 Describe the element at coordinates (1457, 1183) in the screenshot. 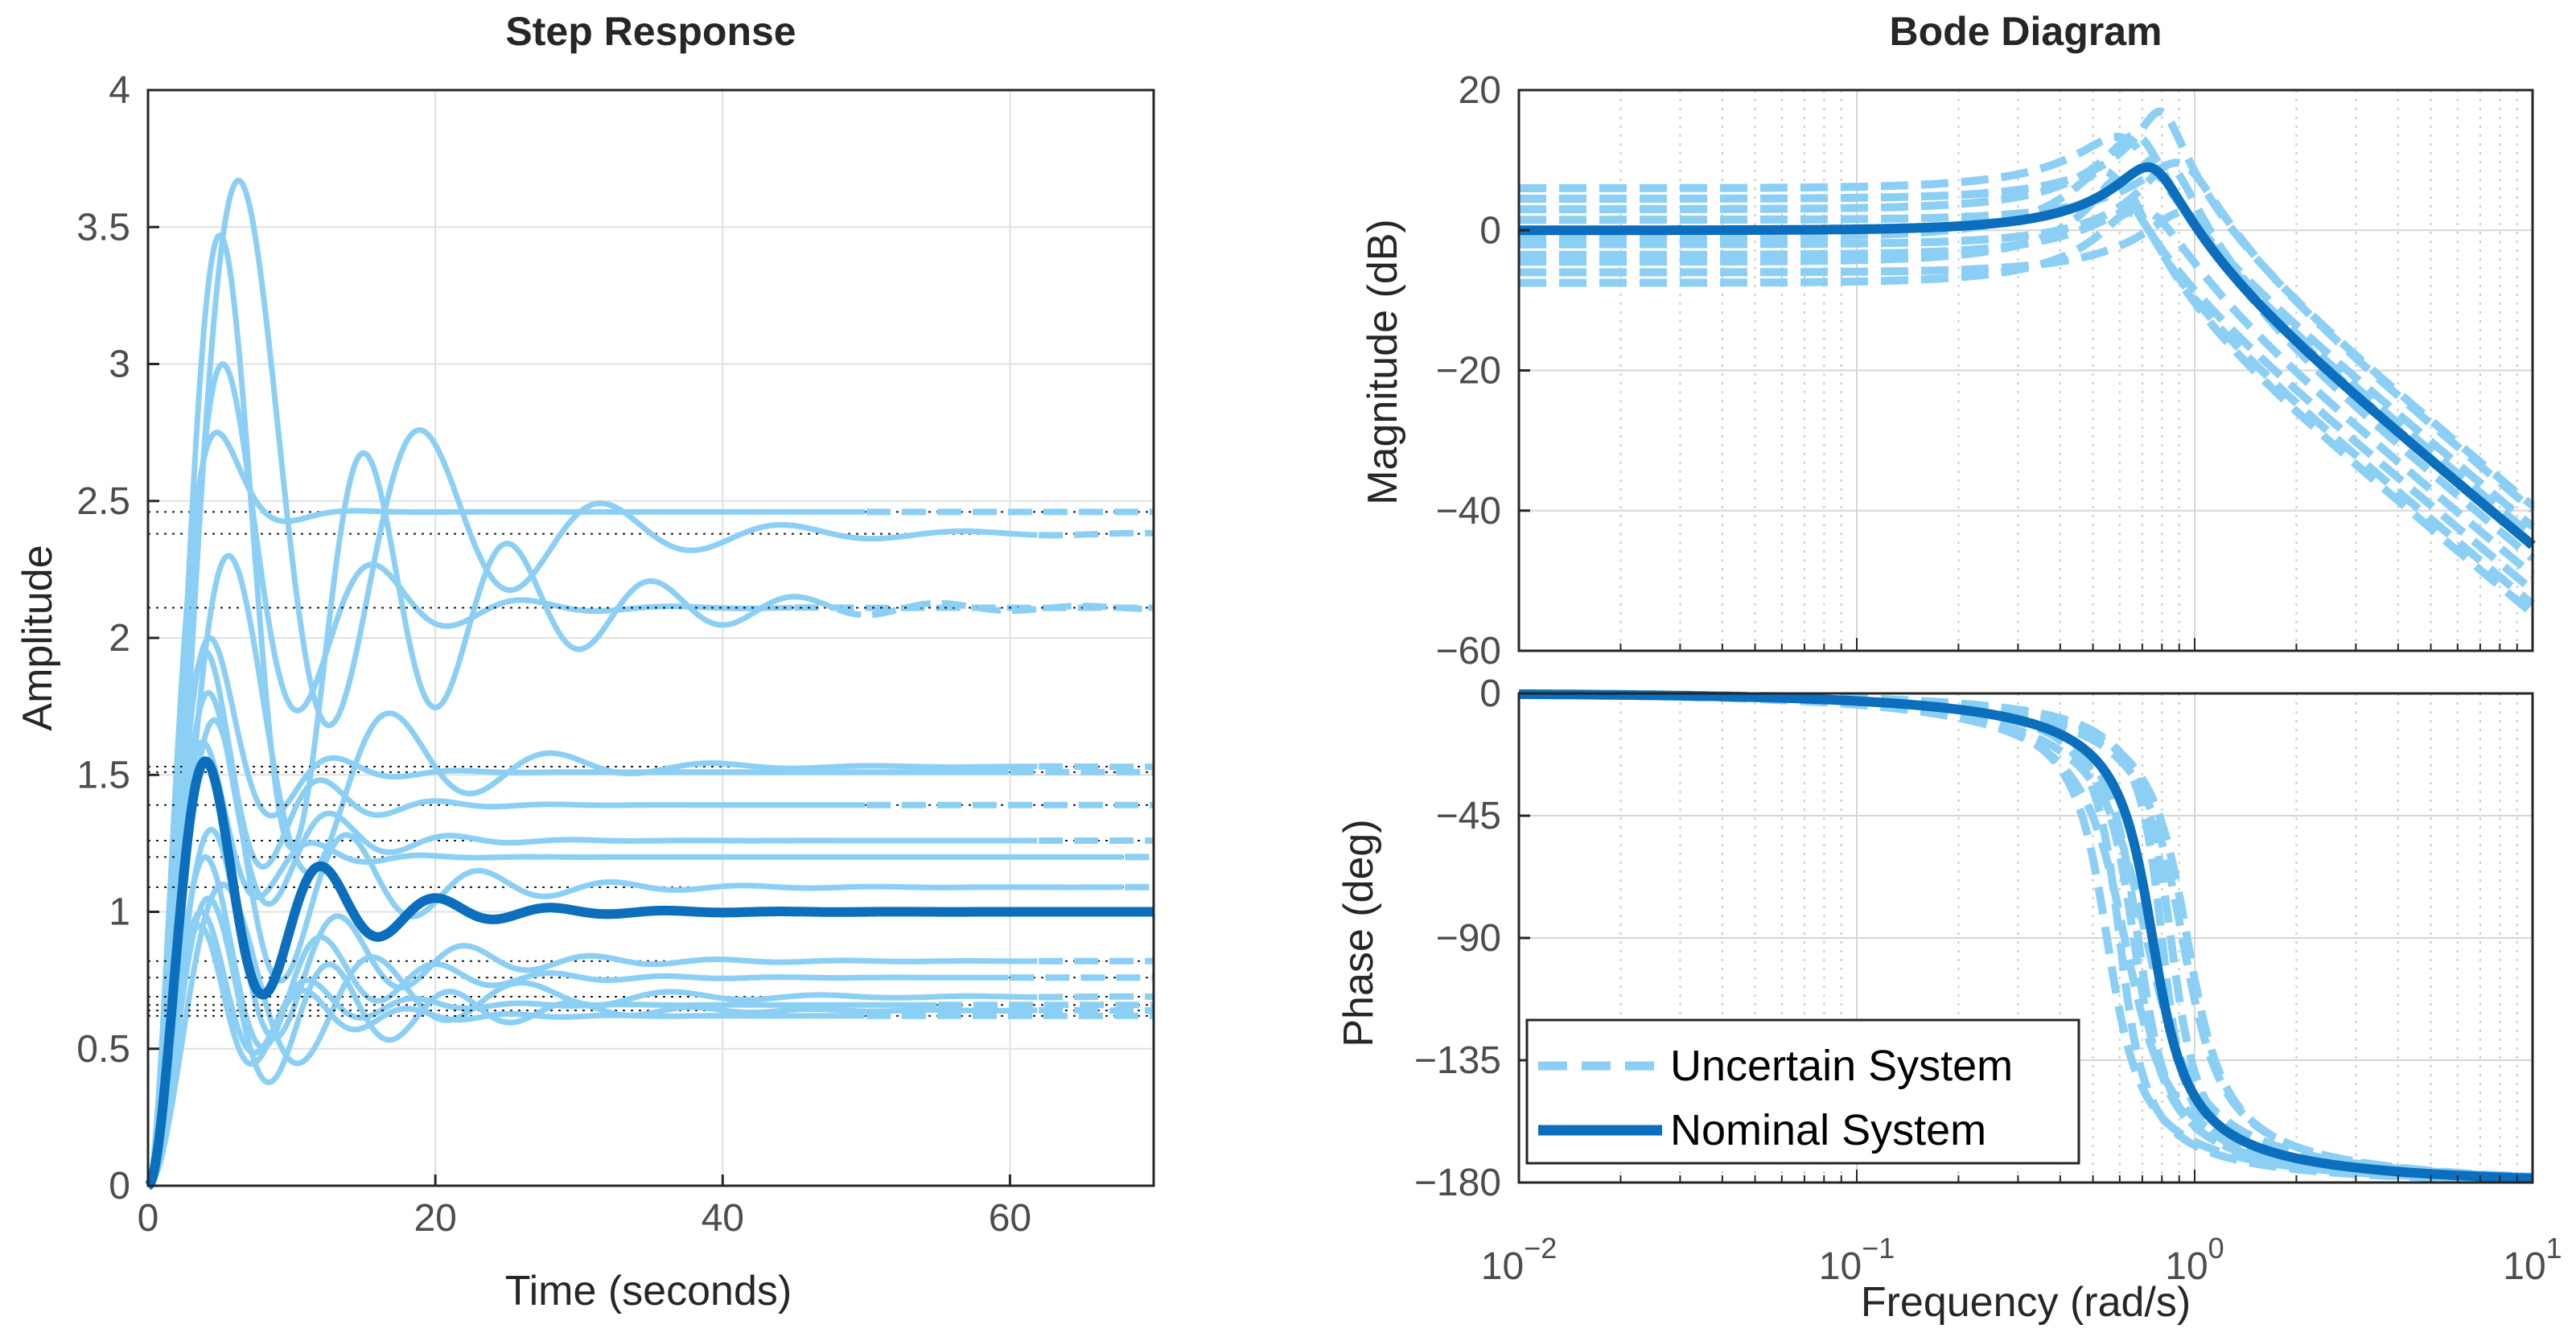

I see `phase-ytick-label: −180` at that location.